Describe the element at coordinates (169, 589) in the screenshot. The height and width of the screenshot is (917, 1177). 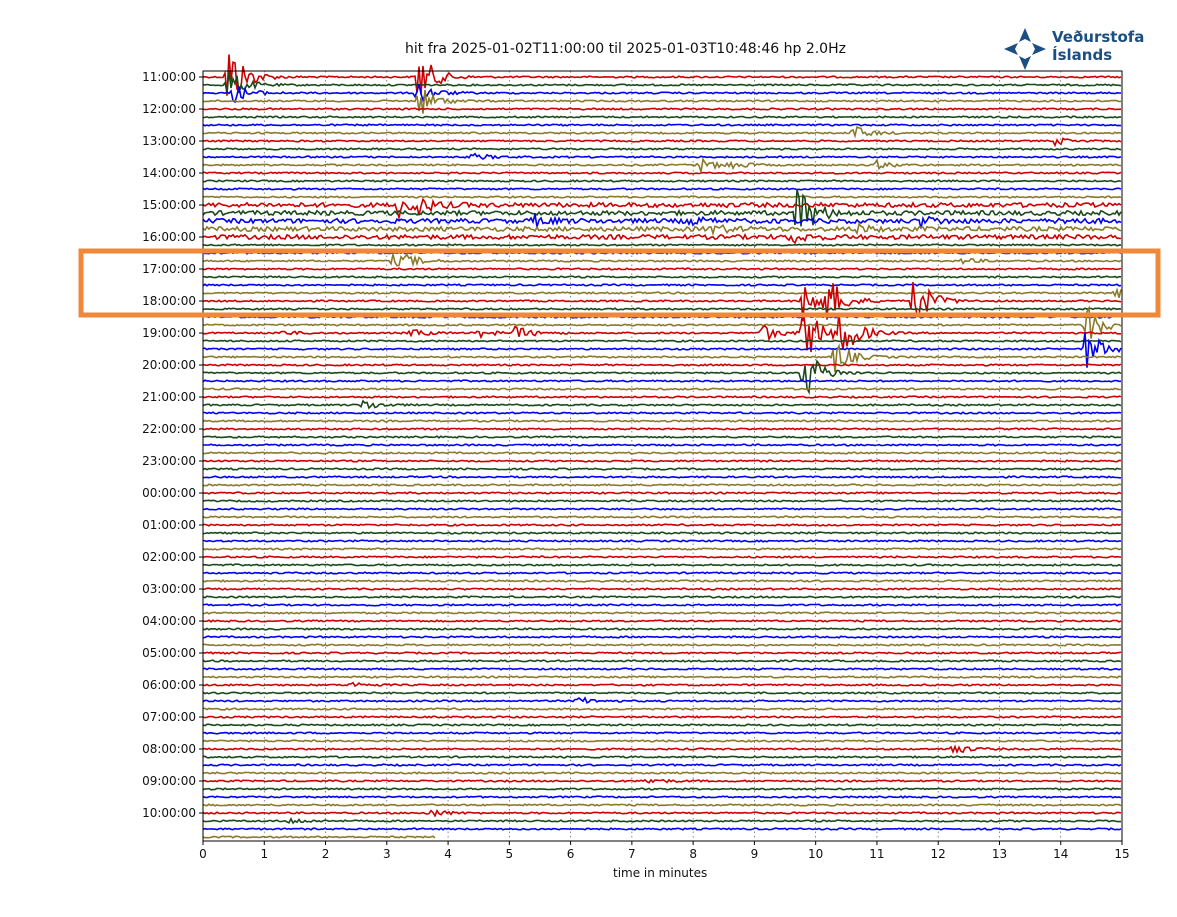
I see `y-tick-label: 03:00:00` at that location.